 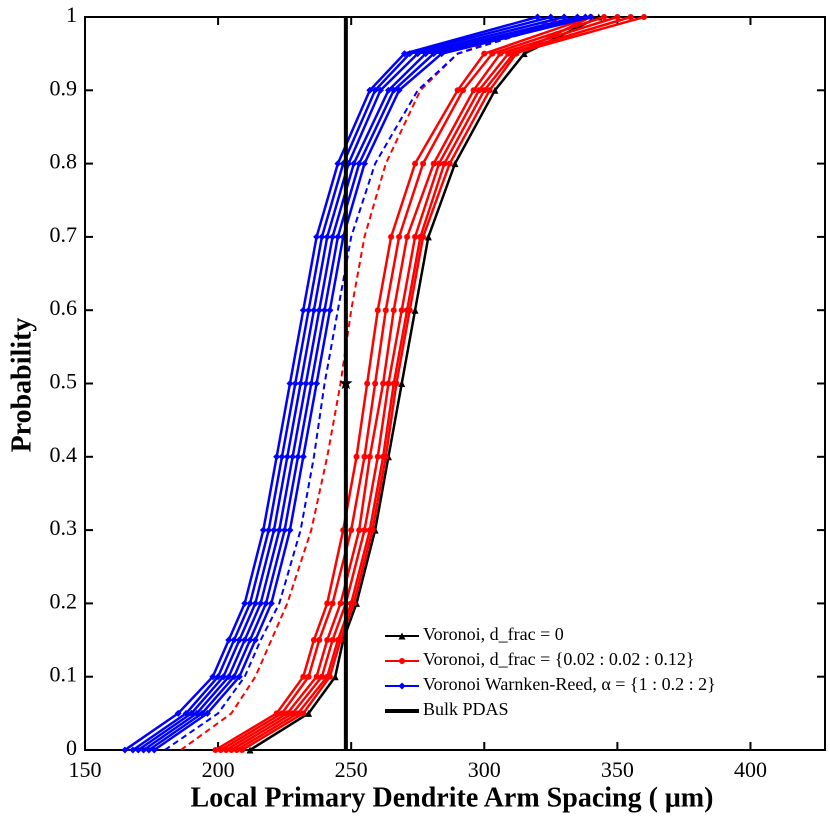 I want to click on x-tick-label: 400, so click(x=750, y=769).